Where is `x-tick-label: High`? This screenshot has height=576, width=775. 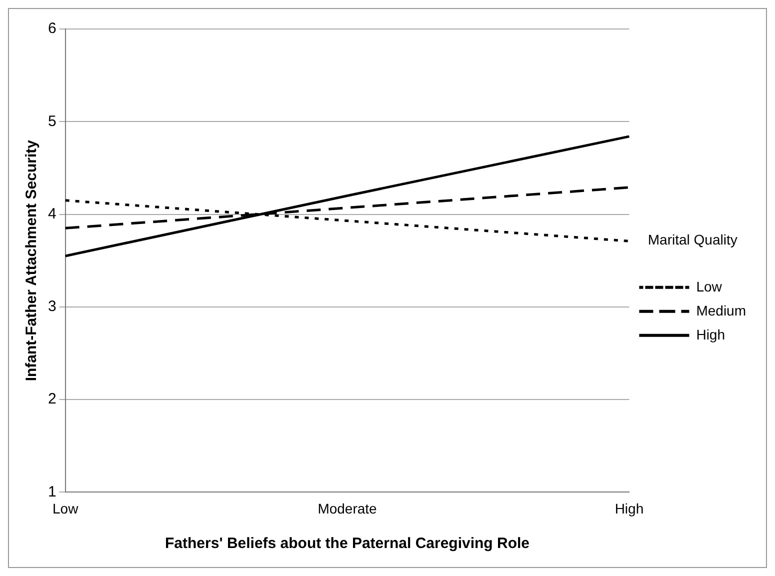
x-tick-label: High is located at coordinates (629, 508).